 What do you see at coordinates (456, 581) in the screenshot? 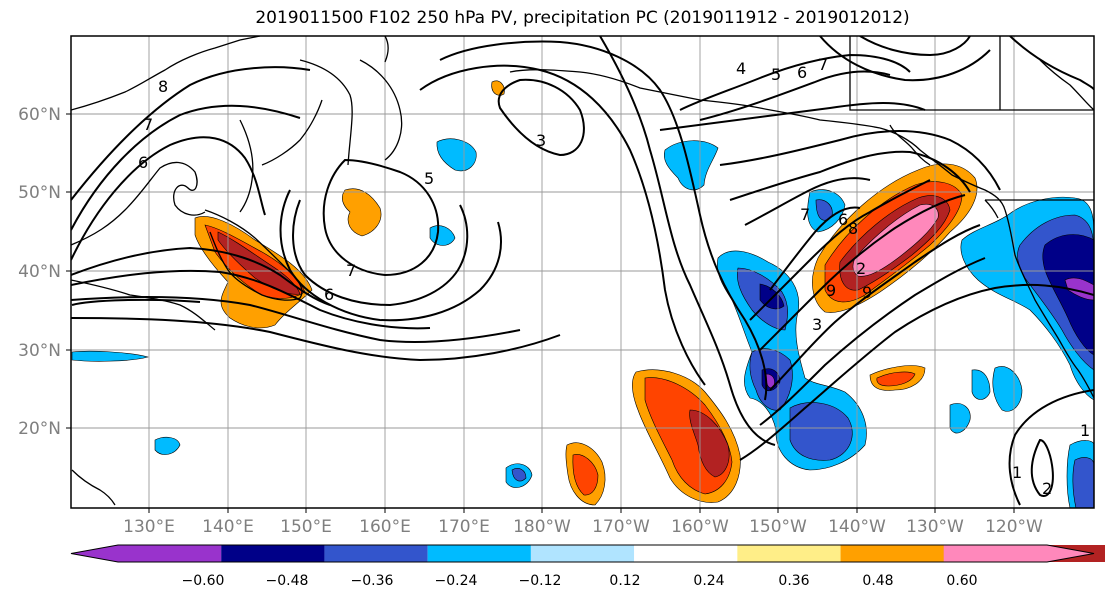
I see `colorbar-label: −0.24` at bounding box center [456, 581].